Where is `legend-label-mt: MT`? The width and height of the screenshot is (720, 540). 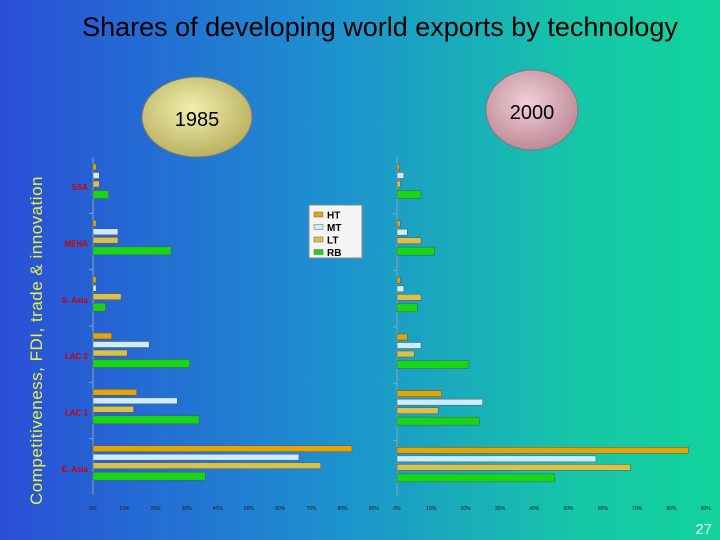 legend-label-mt: MT is located at coordinates (334, 228).